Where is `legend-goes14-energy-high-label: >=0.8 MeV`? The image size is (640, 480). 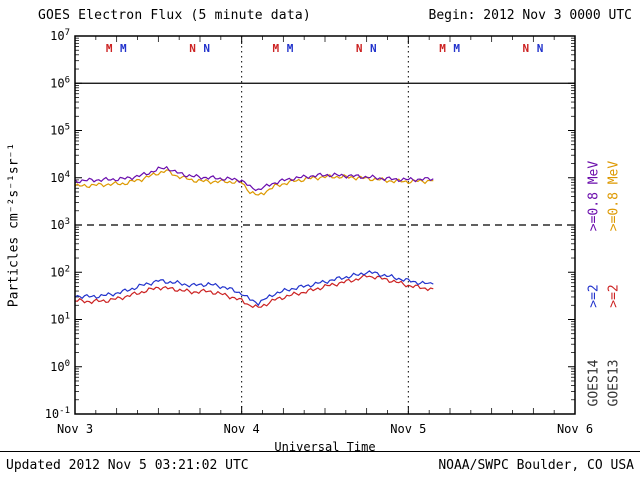
legend-goes14-energy-high-label: >=0.8 MeV is located at coordinates (594, 196).